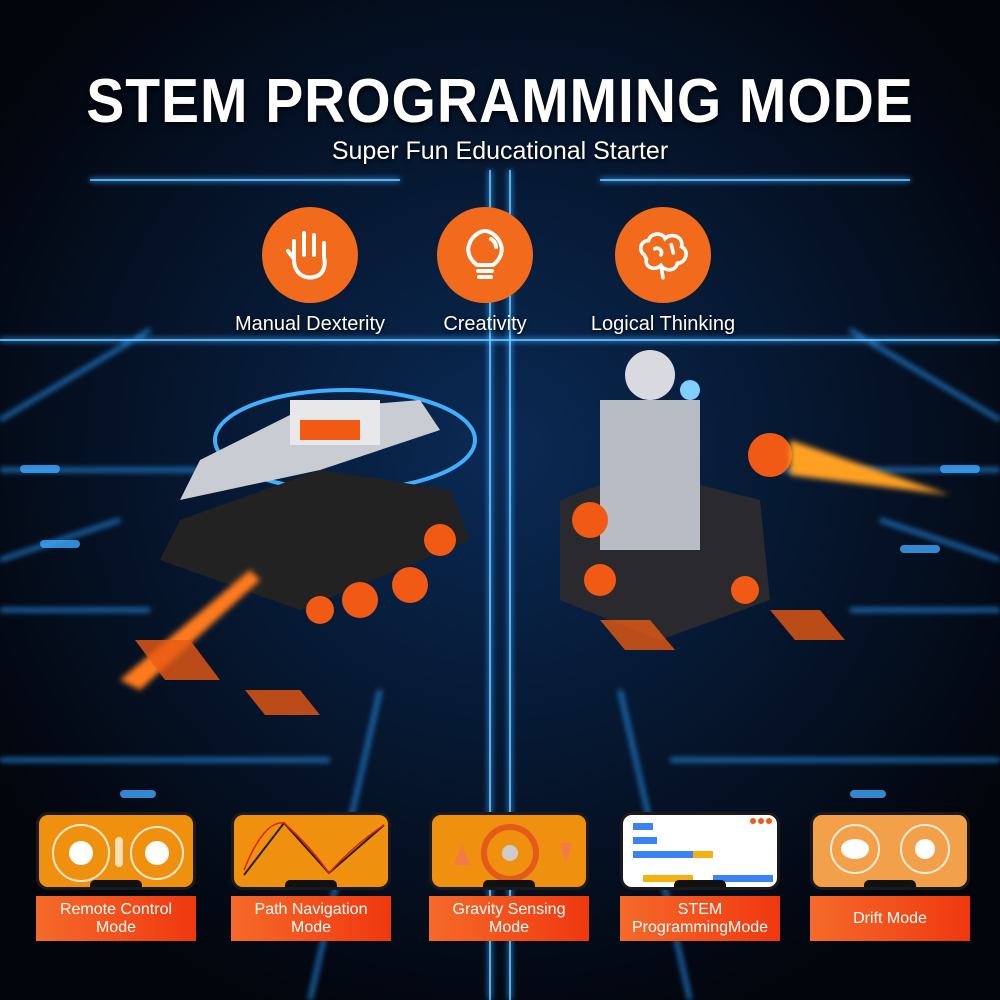 The width and height of the screenshot is (1000, 1000). Describe the element at coordinates (890, 851) in the screenshot. I see `drift-screen` at that location.